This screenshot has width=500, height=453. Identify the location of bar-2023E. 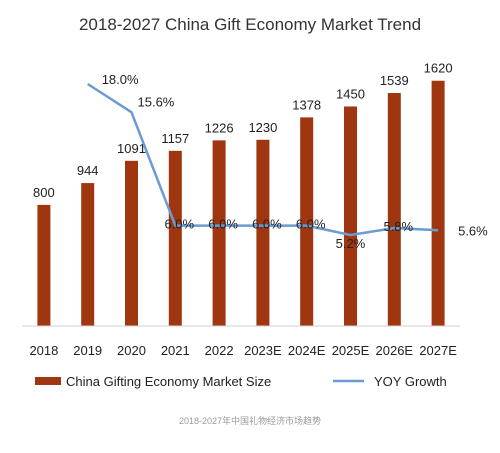
(263, 232).